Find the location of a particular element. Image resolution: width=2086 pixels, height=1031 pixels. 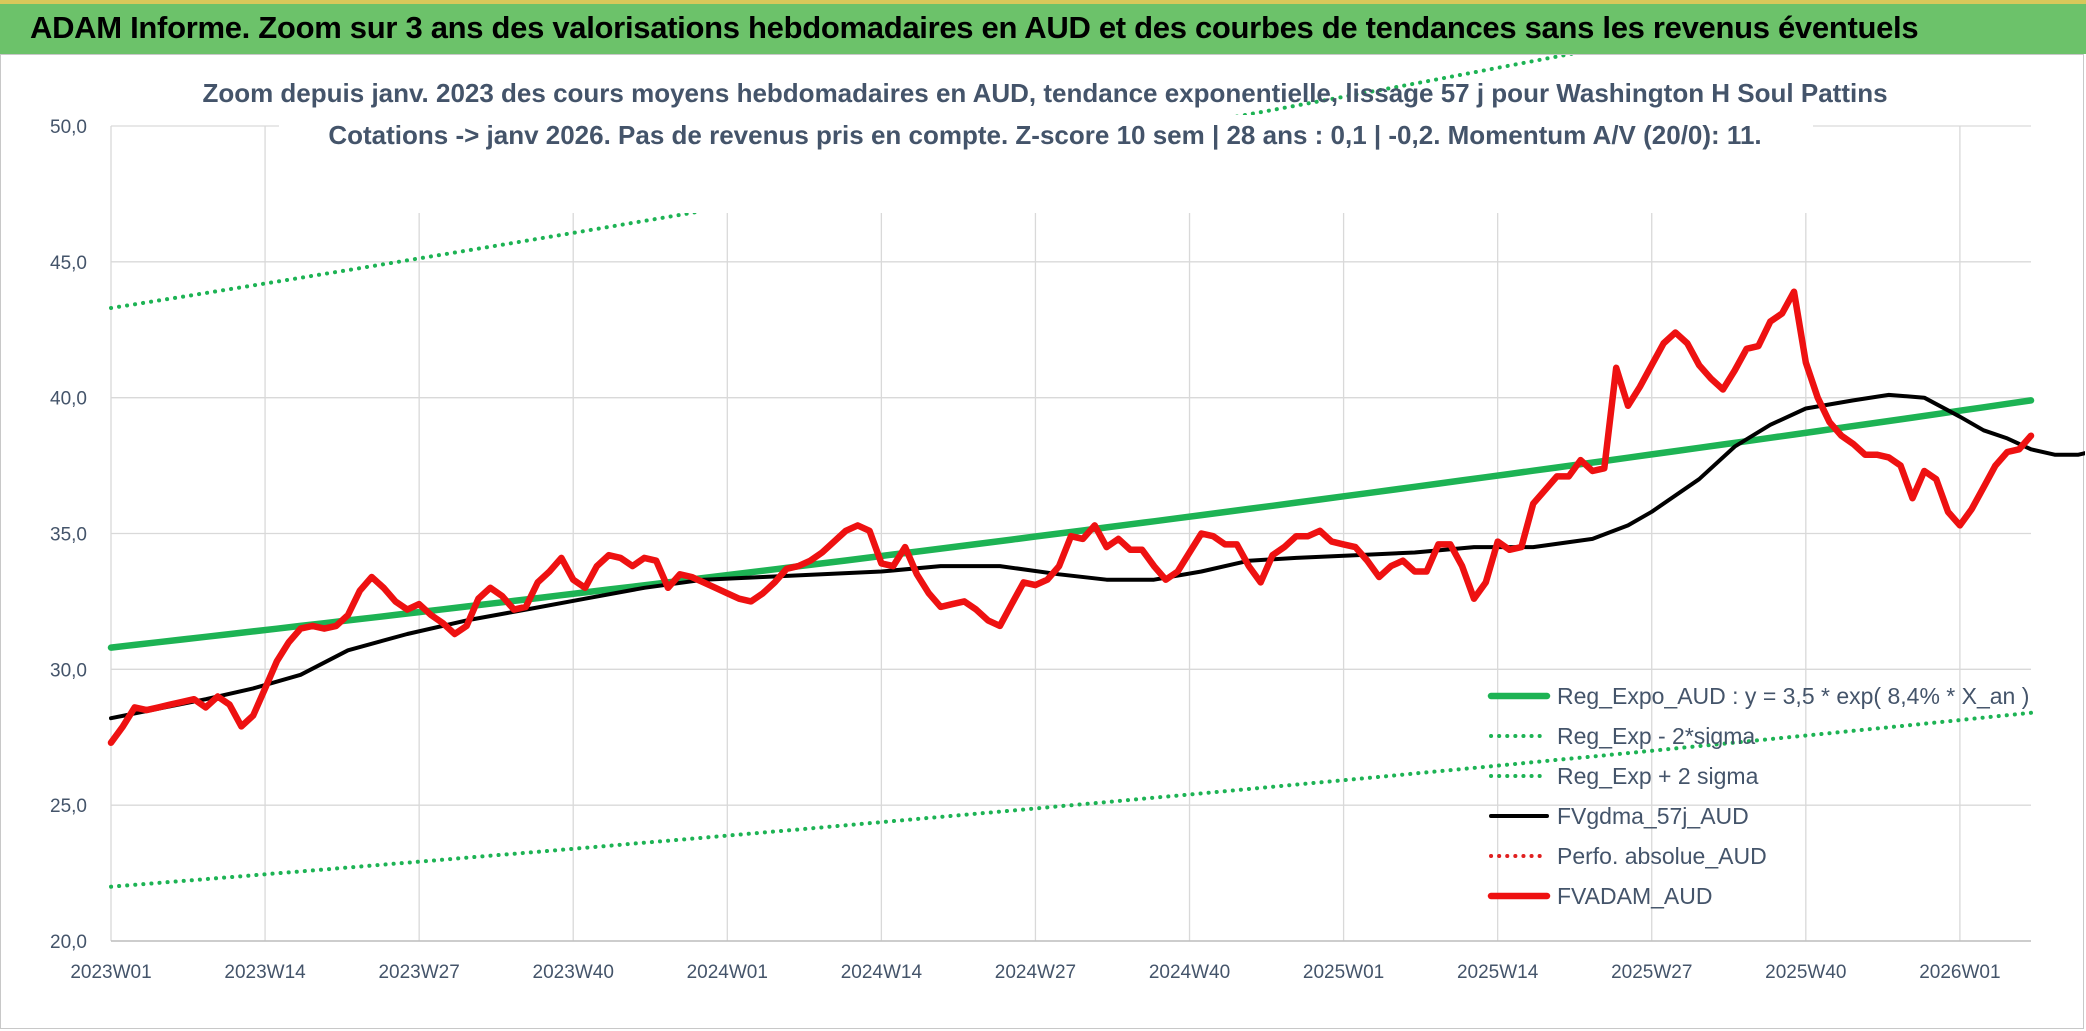

legend-entry: Reg_Exp - 2*sigma is located at coordinates (1656, 736).